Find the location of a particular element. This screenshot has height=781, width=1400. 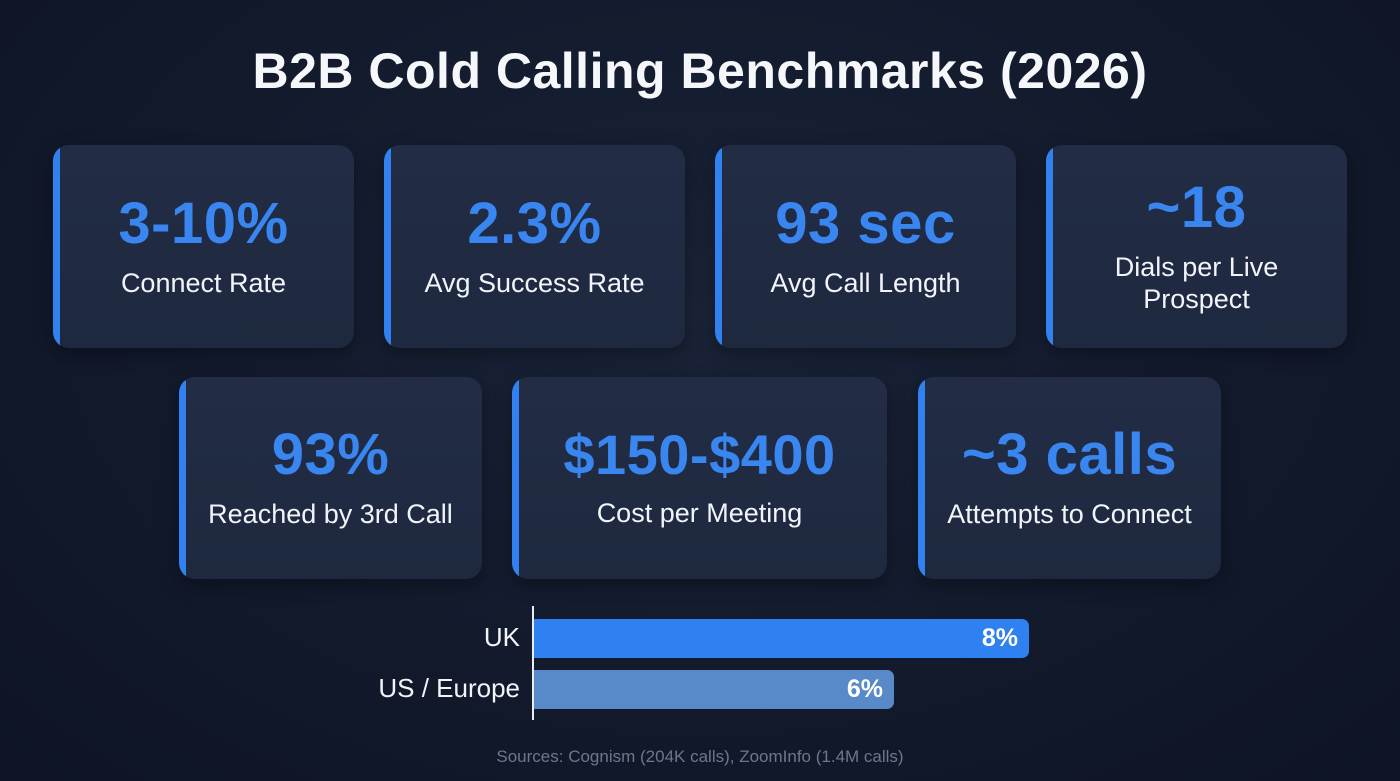

bar-uk: 8% is located at coordinates (781, 638).